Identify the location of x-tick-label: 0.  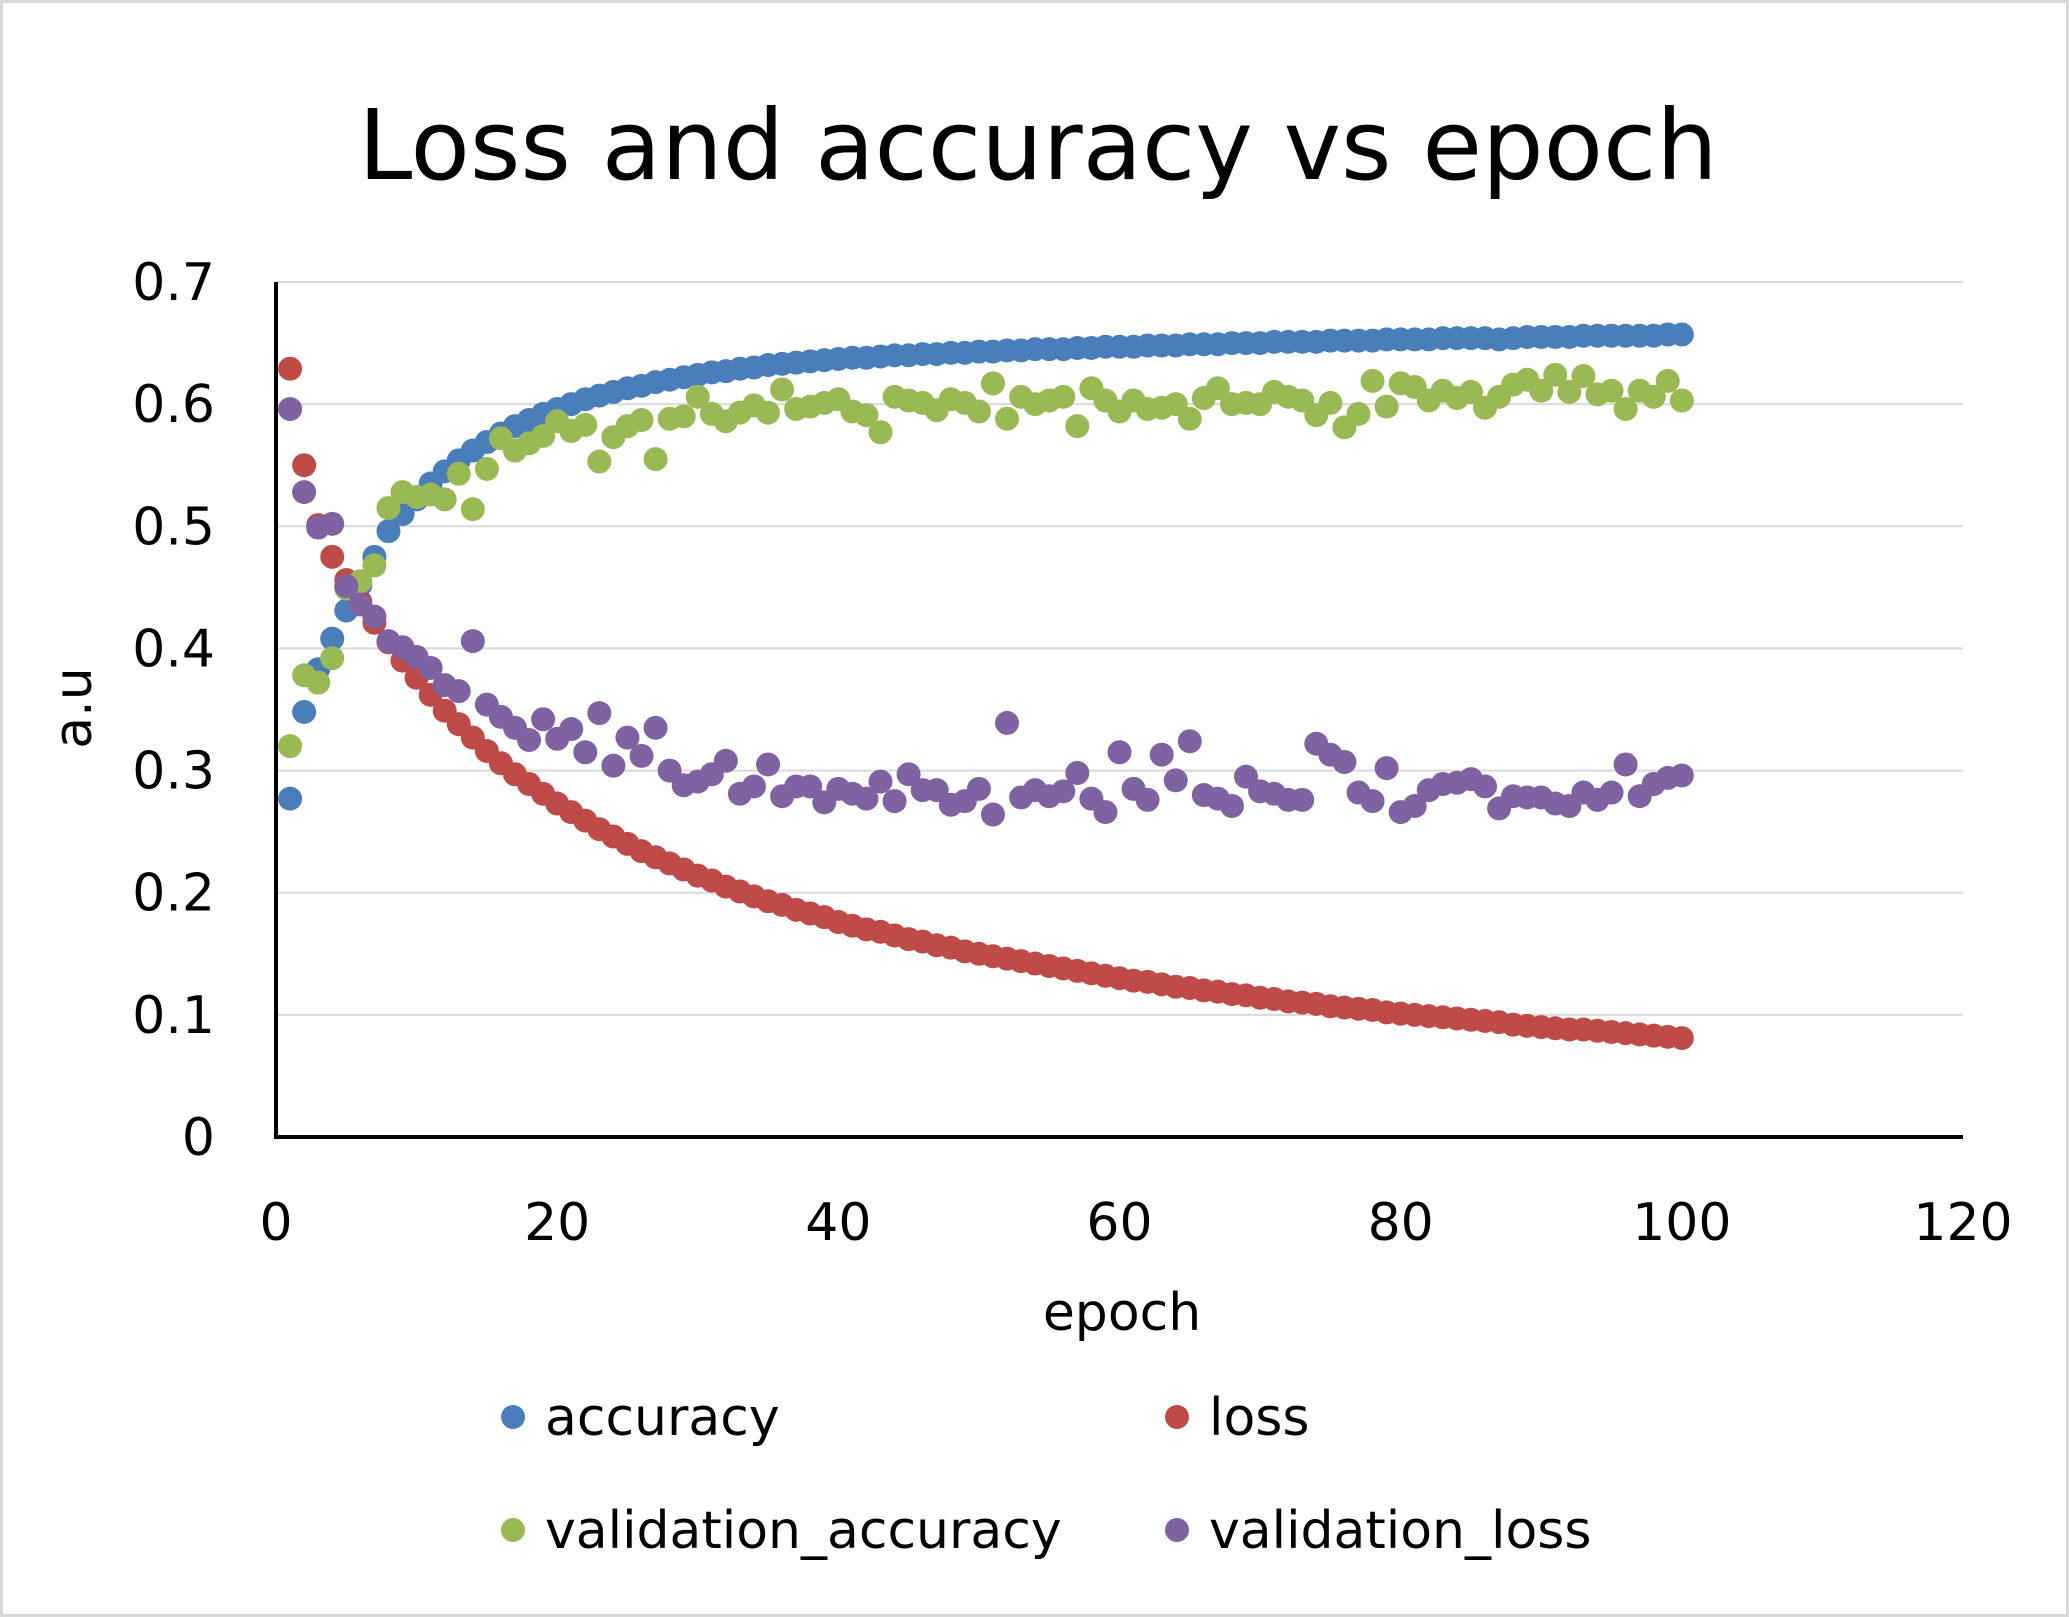
(275, 1223).